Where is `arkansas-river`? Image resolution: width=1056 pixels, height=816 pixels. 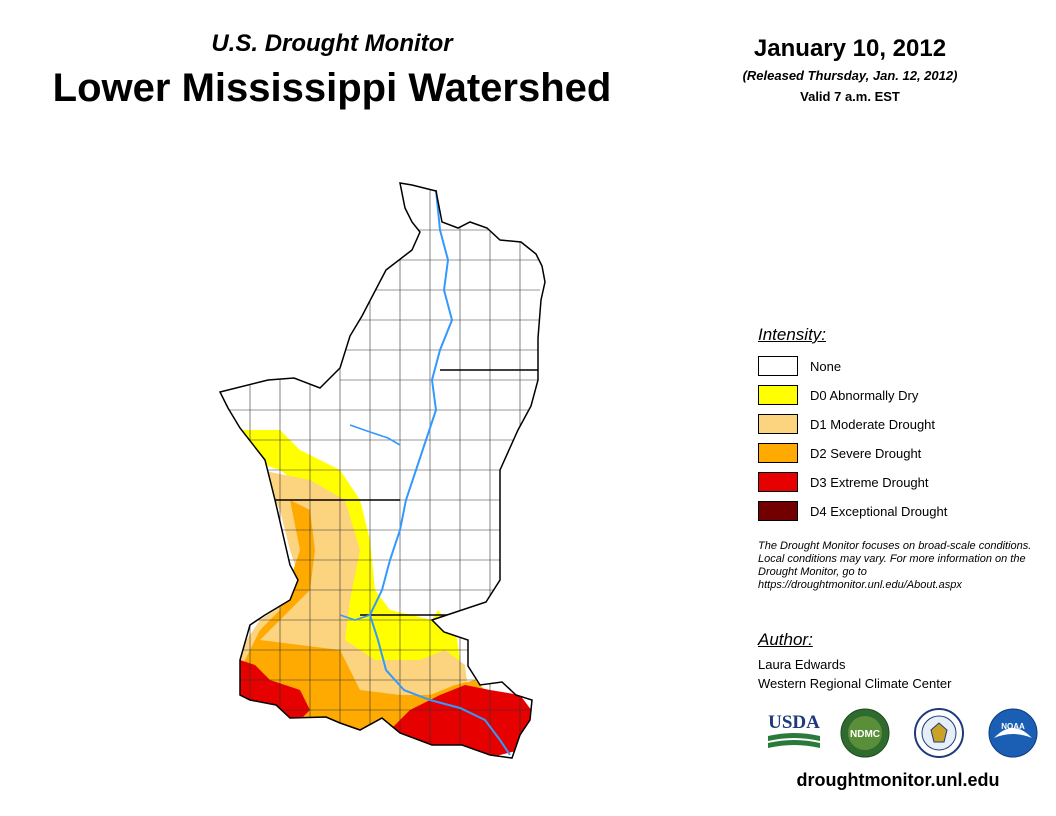
arkansas-river is located at coordinates (375, 435).